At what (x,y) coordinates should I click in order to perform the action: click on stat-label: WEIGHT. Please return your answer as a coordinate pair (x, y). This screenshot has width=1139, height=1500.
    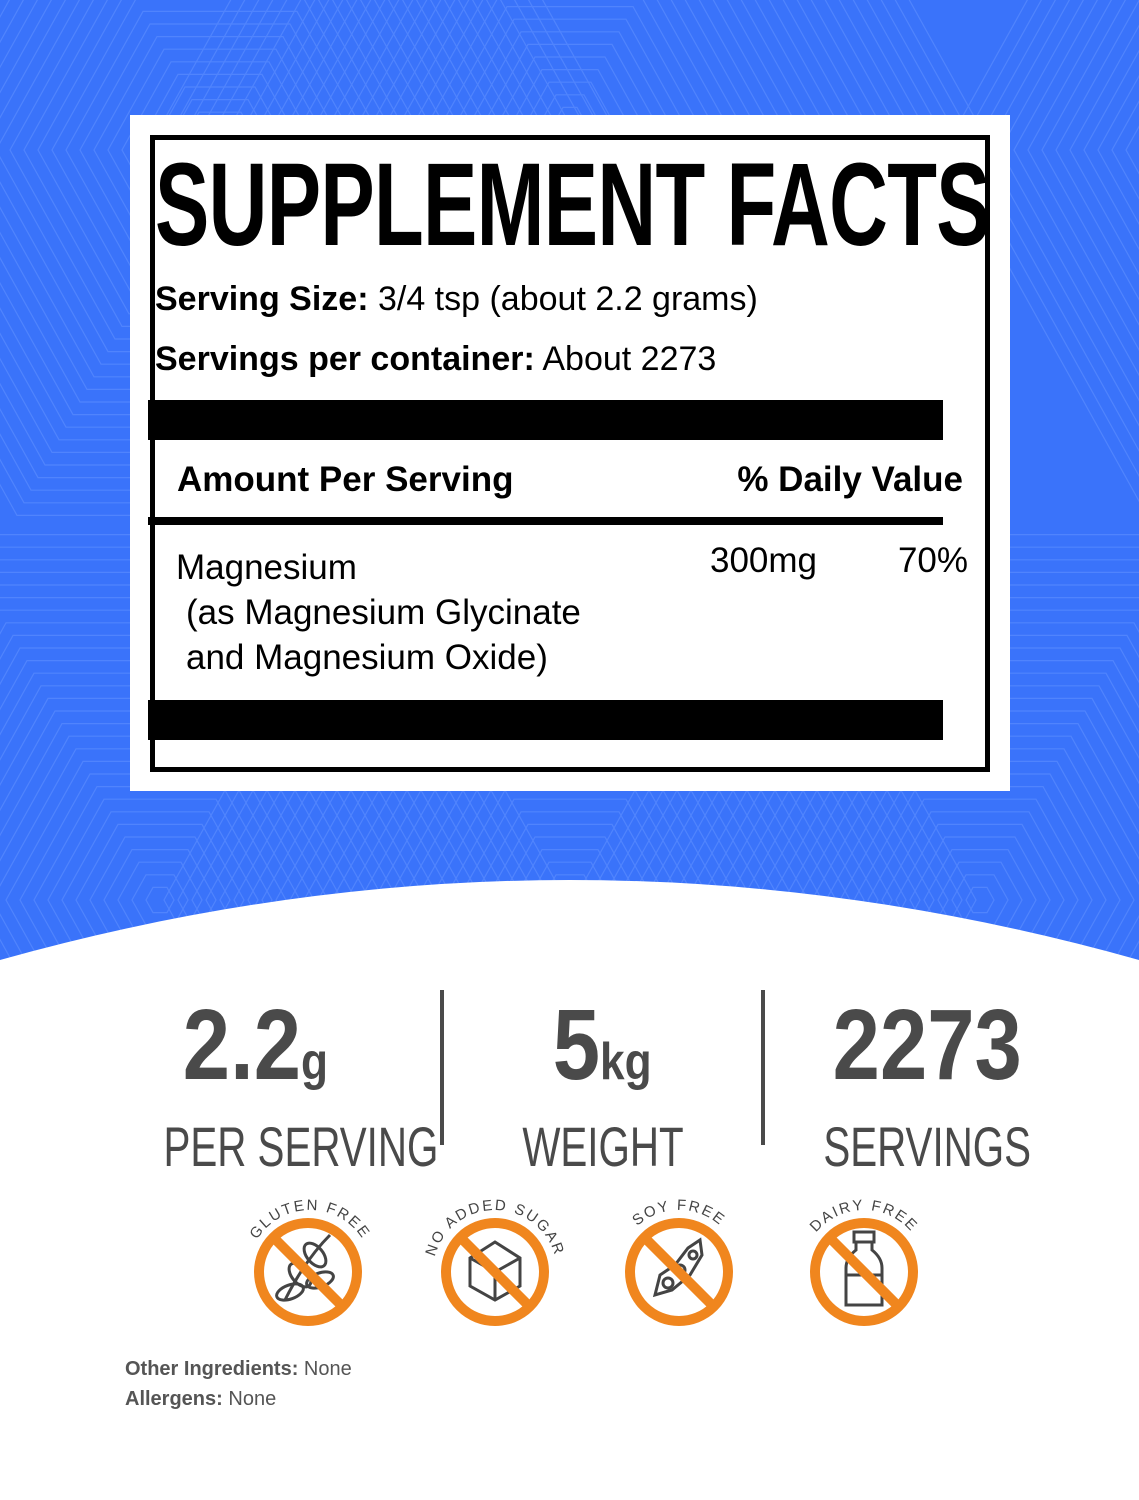
    Looking at the image, I should click on (602, 1146).